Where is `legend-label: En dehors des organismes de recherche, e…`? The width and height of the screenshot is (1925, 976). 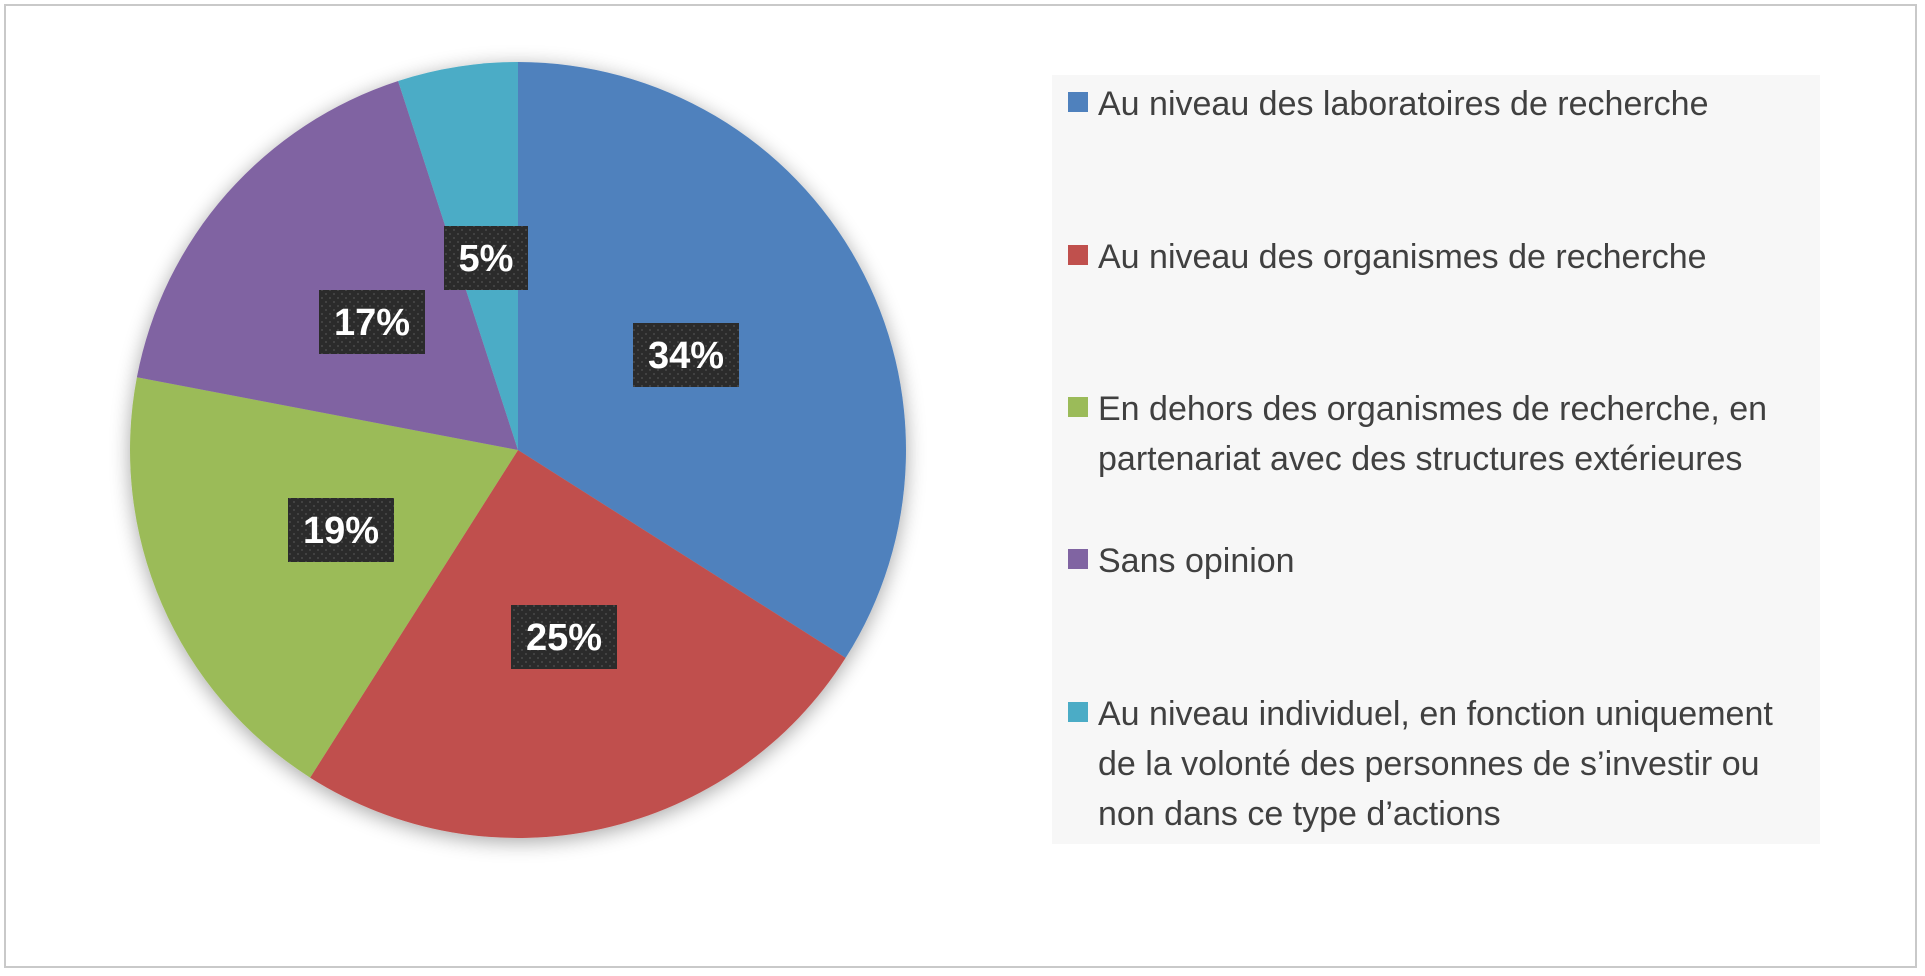
legend-label: En dehors des organismes de recherche, e… is located at coordinates (1433, 434).